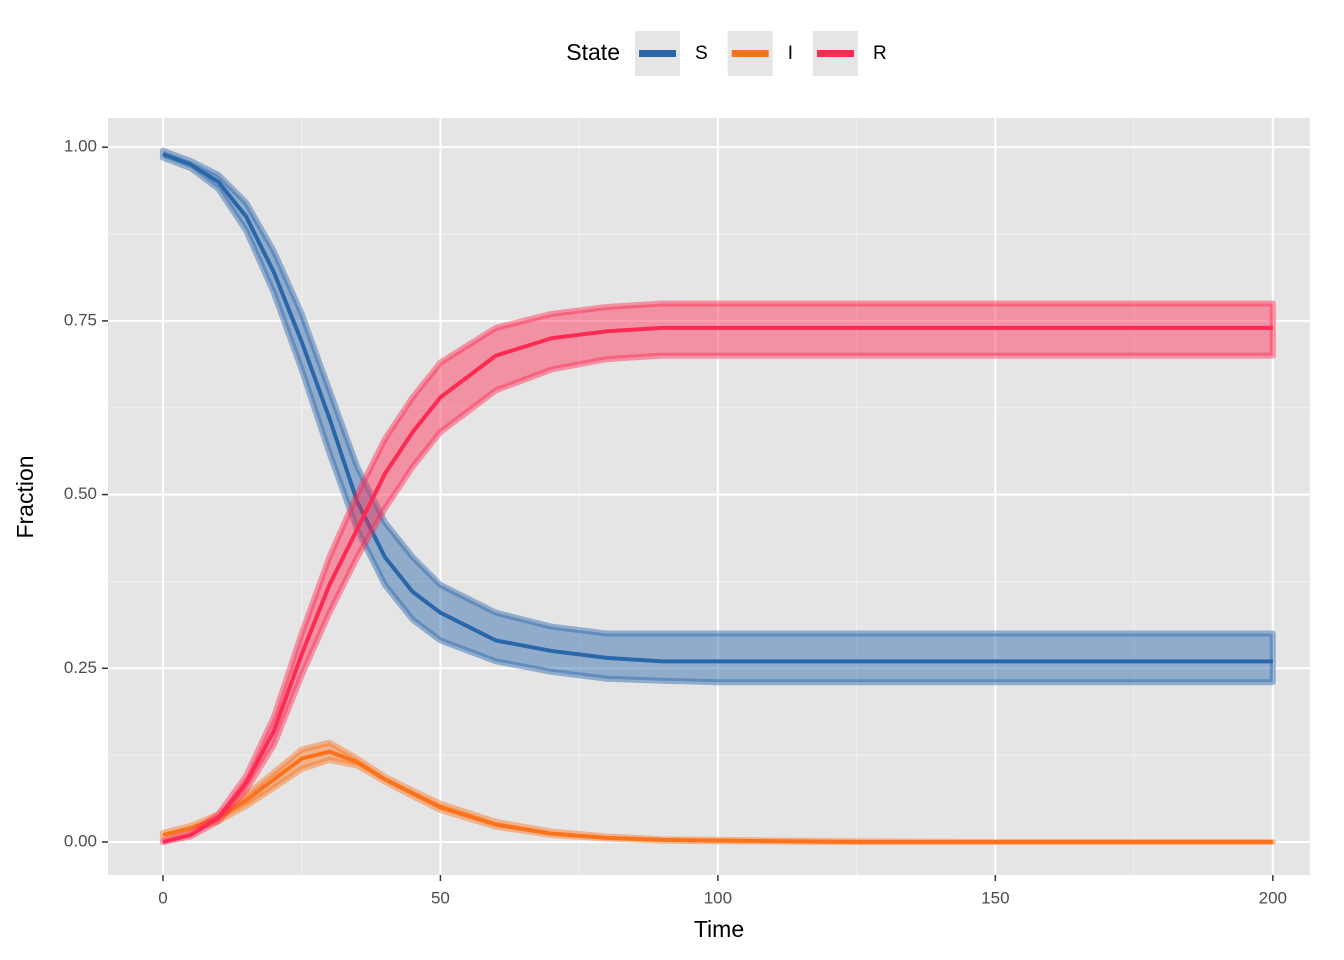 This screenshot has height=960, width=1344. Describe the element at coordinates (25, 496) in the screenshot. I see `y-axis-title: Fraction` at that location.